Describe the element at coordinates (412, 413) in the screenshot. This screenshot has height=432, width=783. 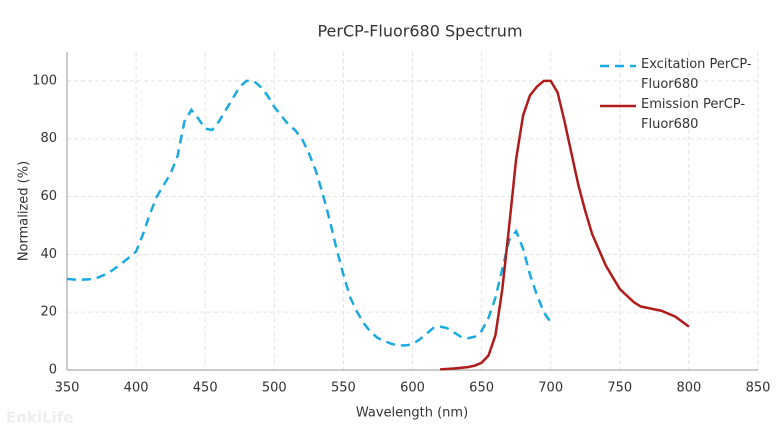
I see `x-axis-label: Wavelength (nm)` at that location.